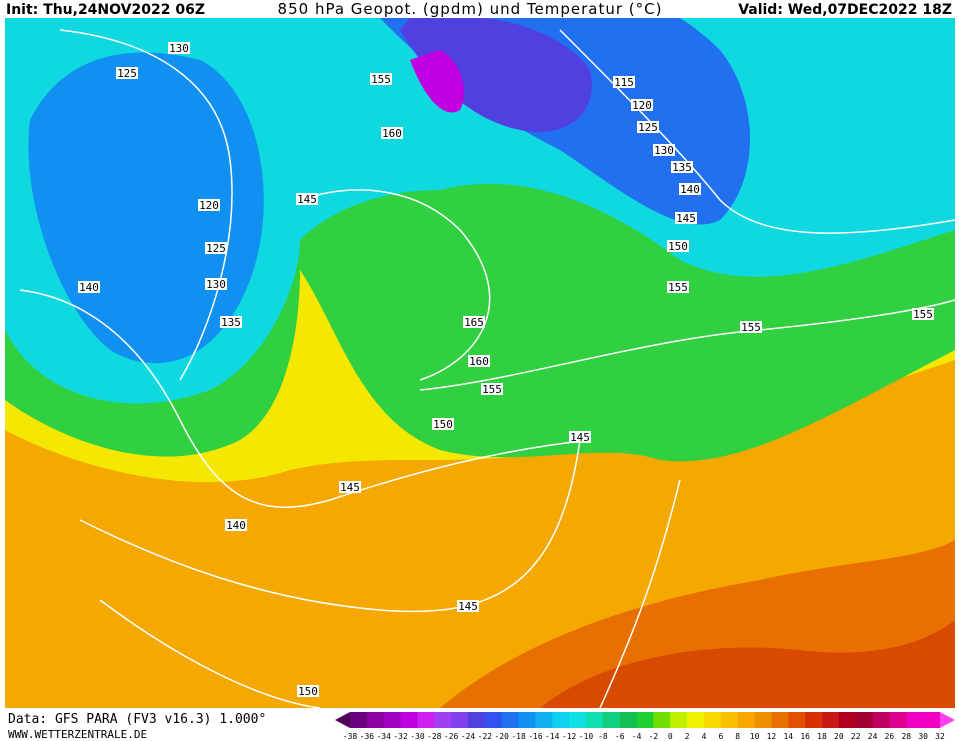 This screenshot has width=959, height=741. I want to click on legend-label: -10, so click(586, 736).